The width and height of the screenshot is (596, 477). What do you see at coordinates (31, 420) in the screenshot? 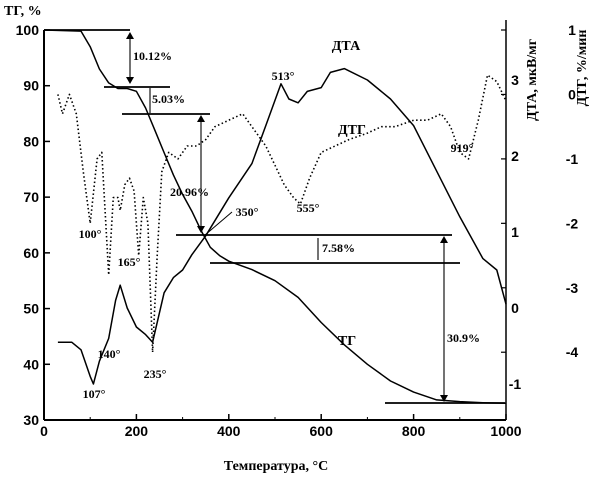
I see `y-tick-label: 30` at bounding box center [31, 420].